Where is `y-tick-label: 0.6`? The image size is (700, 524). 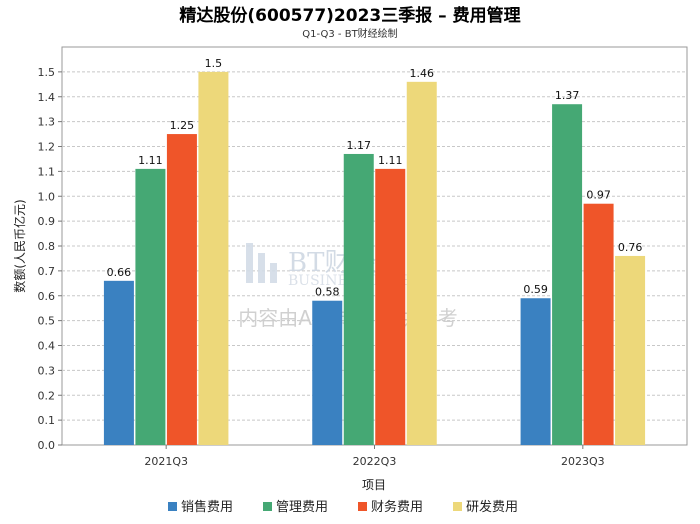
y-tick-label: 0.6 is located at coordinates (47, 296).